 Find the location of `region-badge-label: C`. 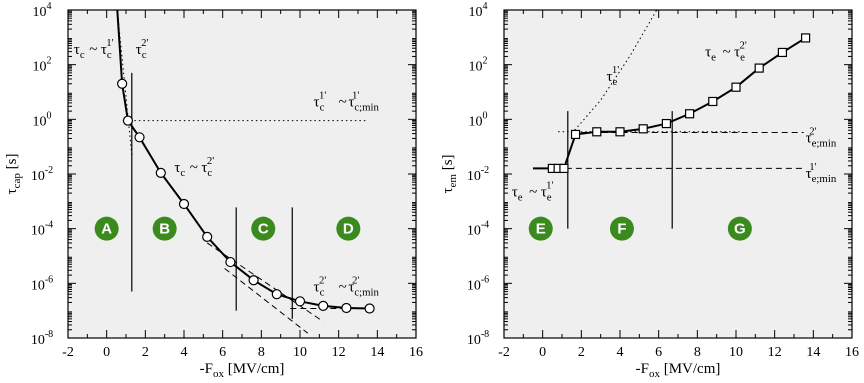

region-badge-label: C is located at coordinates (263, 229).